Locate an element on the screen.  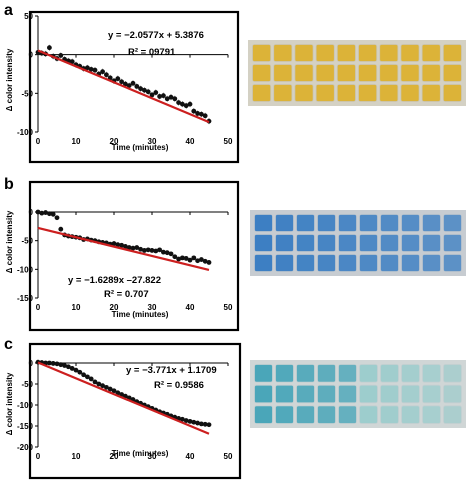
y-tick-label: -50 is located at coordinates (27, 384).